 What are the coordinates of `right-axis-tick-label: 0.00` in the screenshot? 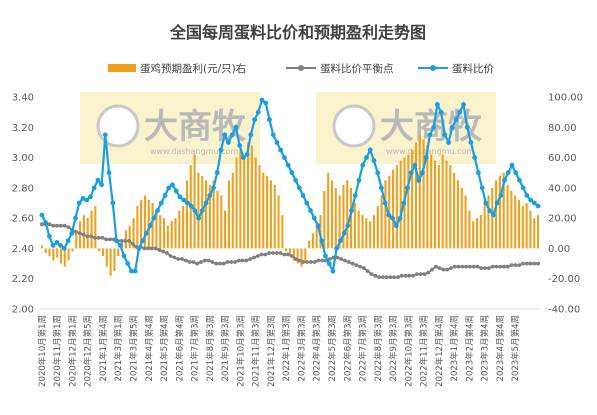 It's located at (559, 249).